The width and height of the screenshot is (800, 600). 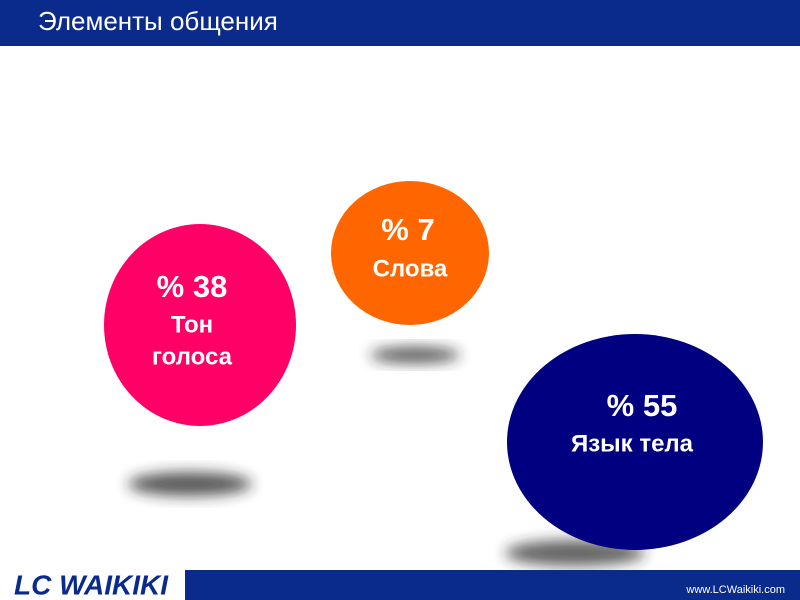 What do you see at coordinates (642, 405) in the screenshot?
I see `percent: % 55` at bounding box center [642, 405].